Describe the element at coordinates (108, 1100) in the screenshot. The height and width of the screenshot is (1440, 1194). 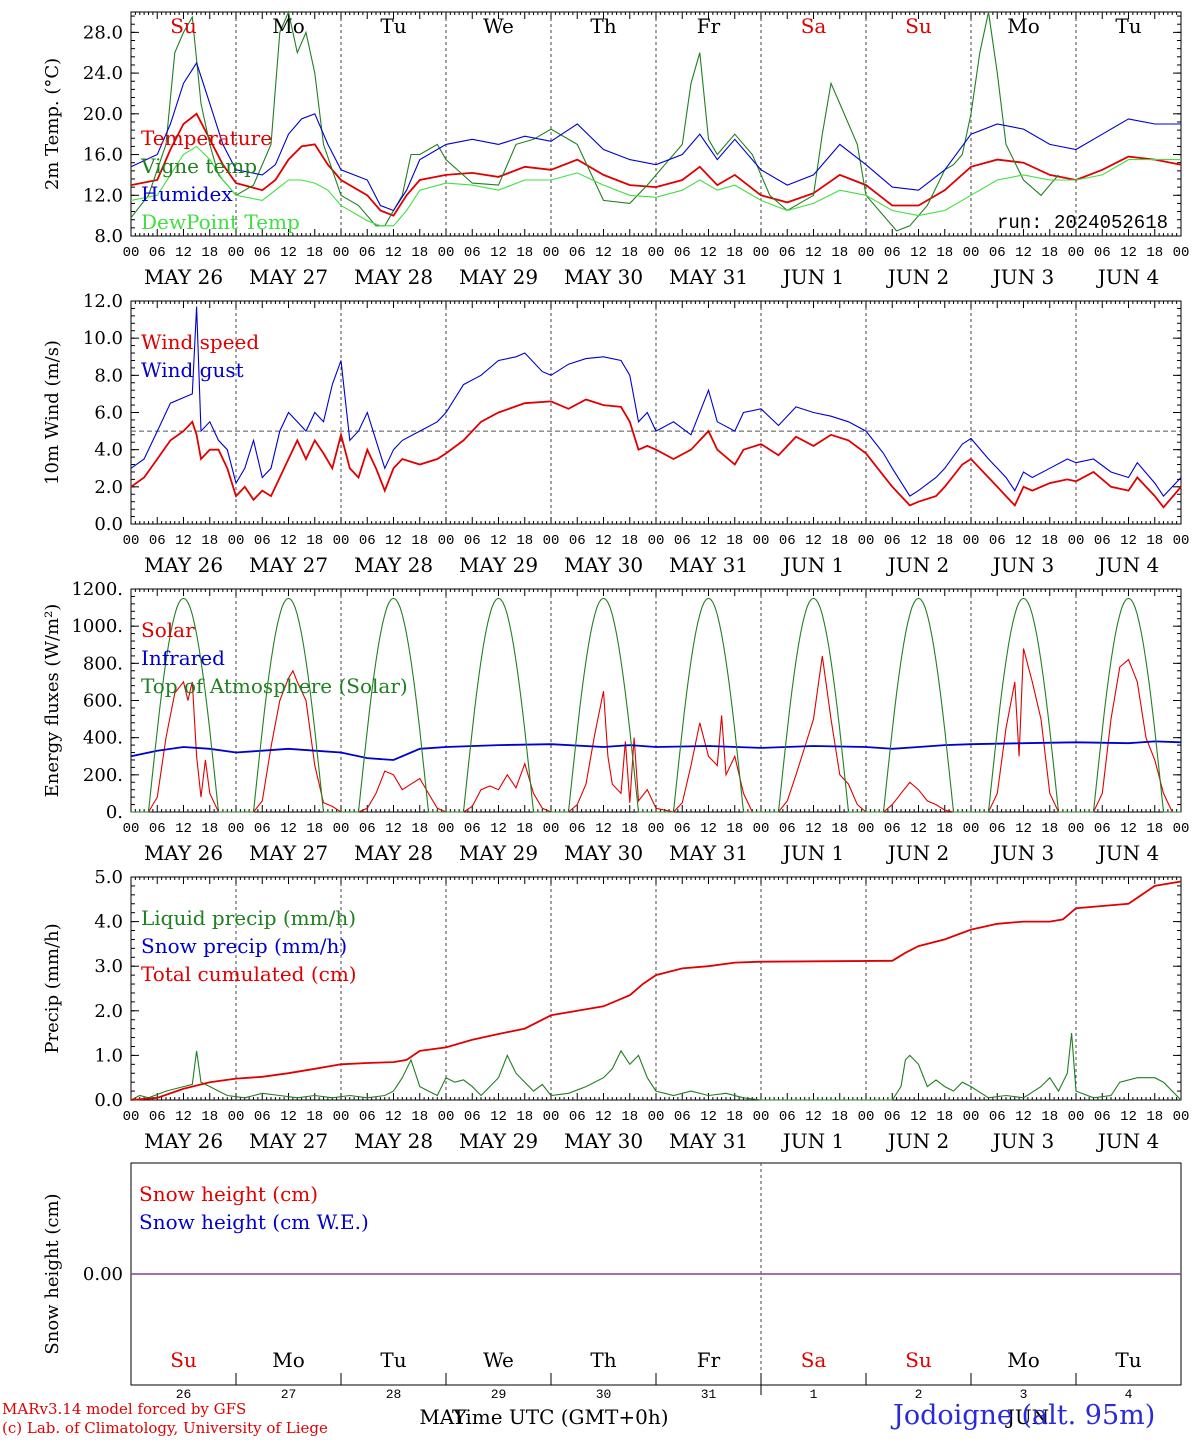
I see `y-tick-label: 0.0` at that location.